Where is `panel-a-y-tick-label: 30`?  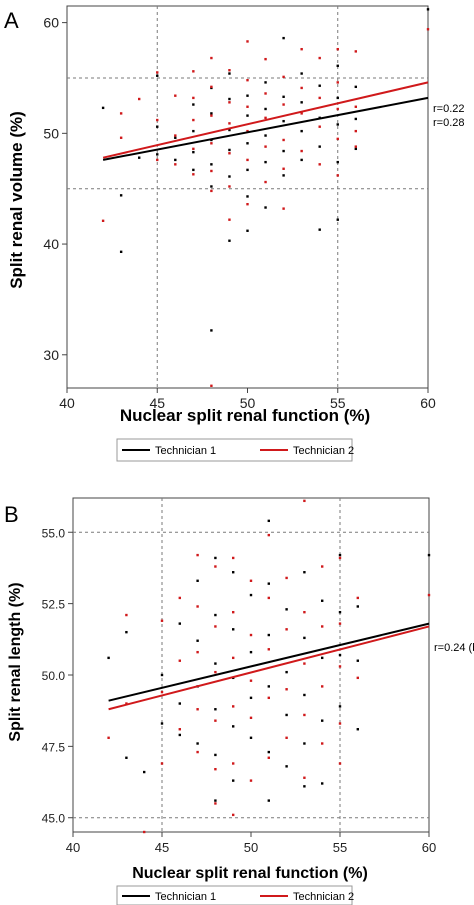
panel-a-y-tick-label: 30 is located at coordinates (51, 355).